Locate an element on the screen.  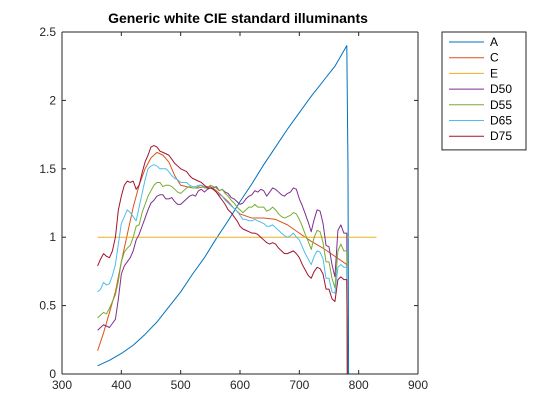
x-tick-label: 500 is located at coordinates (181, 385).